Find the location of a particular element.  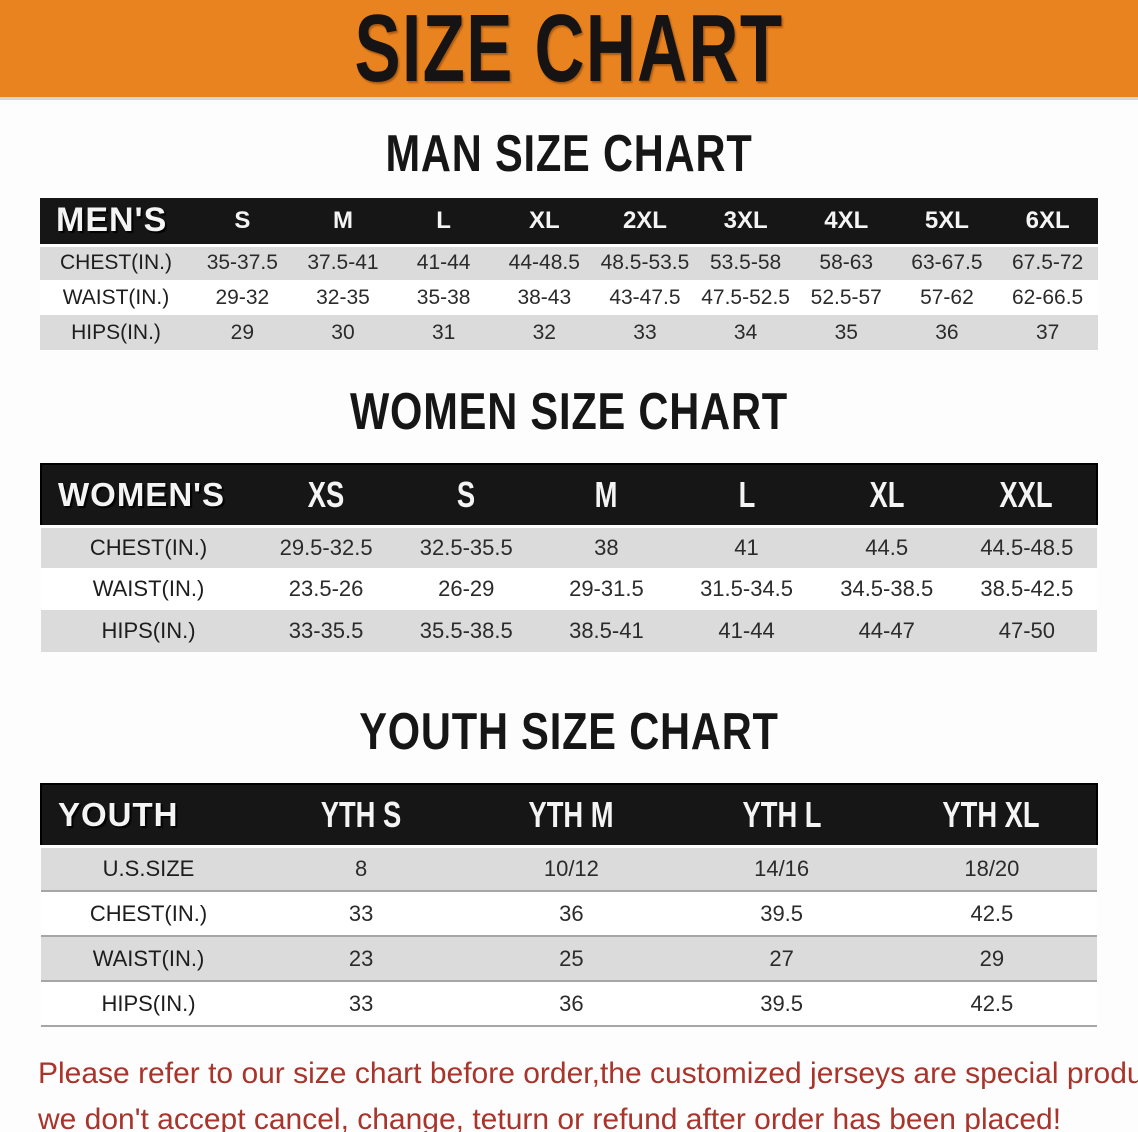

size-value: 47.5-52.5 is located at coordinates (745, 297).